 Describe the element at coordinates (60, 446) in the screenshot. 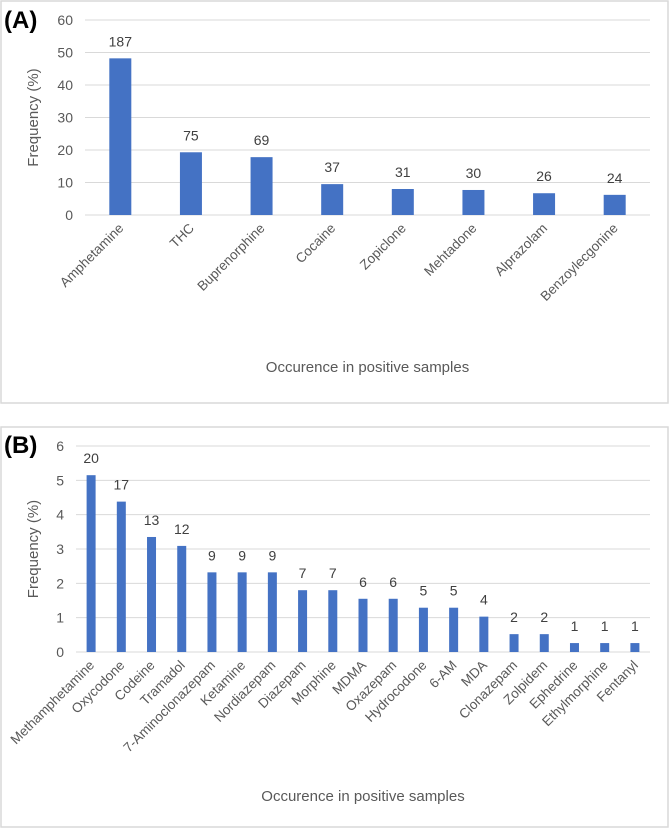

I see `y-tick-label: 6` at that location.